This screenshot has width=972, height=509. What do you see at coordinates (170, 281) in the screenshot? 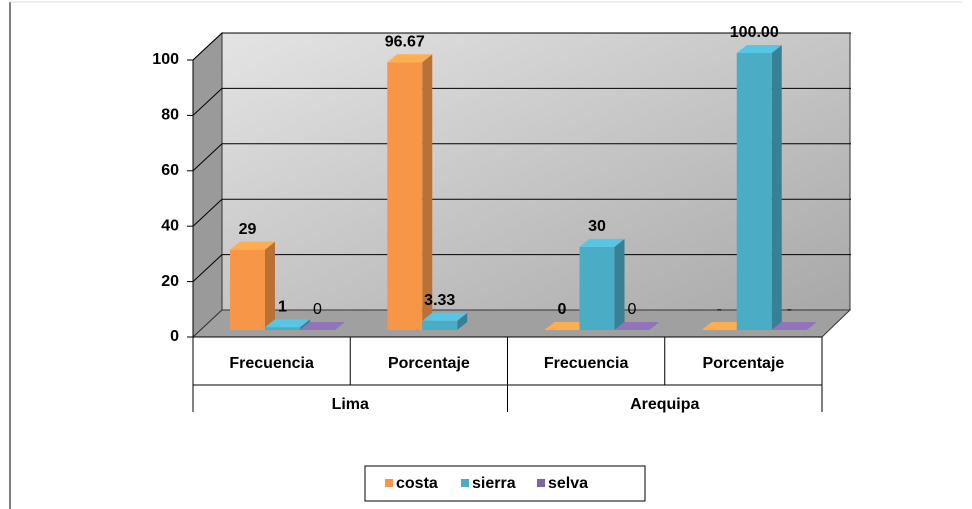
I see `y-tick-label: 20` at bounding box center [170, 281].